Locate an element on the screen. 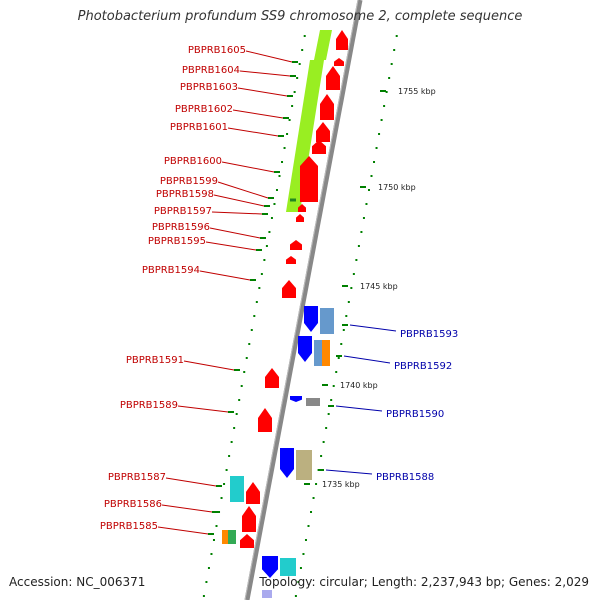 This screenshot has height=604, width=600. lime-feature is located at coordinates (305, 136).